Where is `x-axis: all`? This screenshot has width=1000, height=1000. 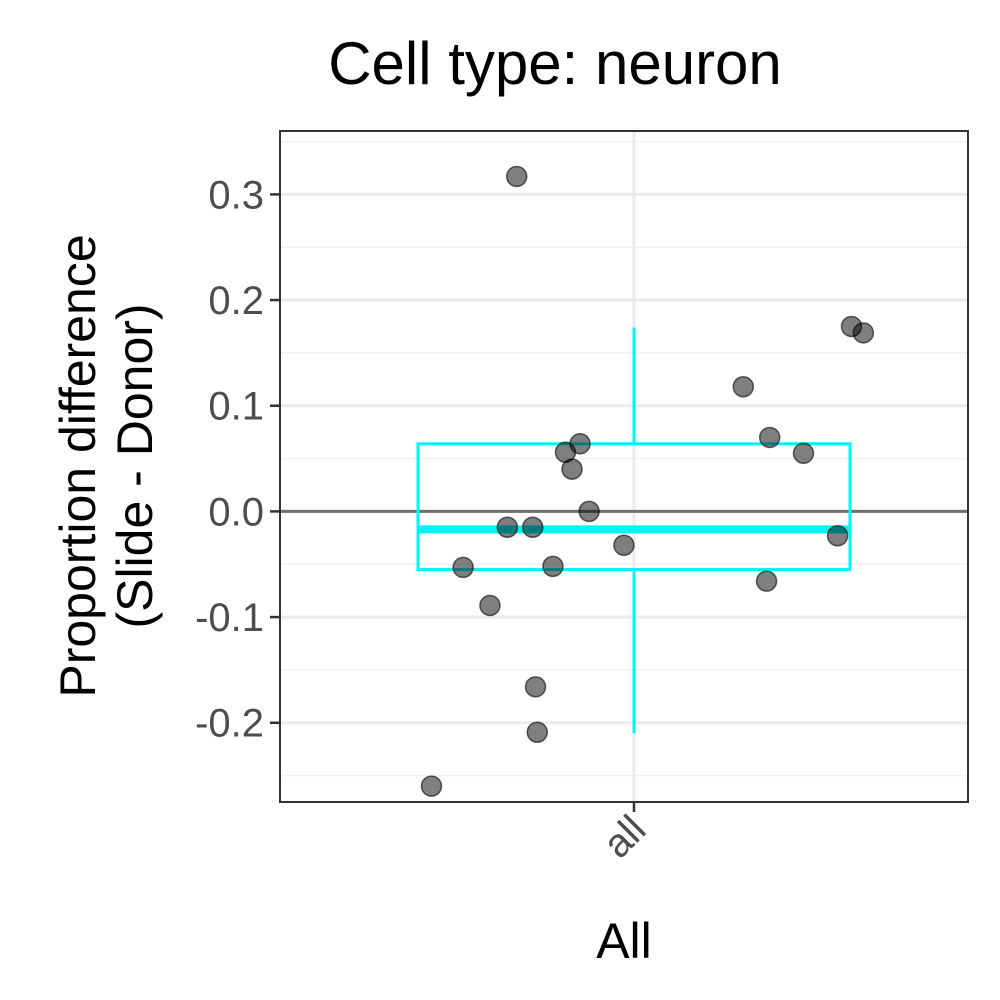 x-axis: all is located at coordinates (624, 834).